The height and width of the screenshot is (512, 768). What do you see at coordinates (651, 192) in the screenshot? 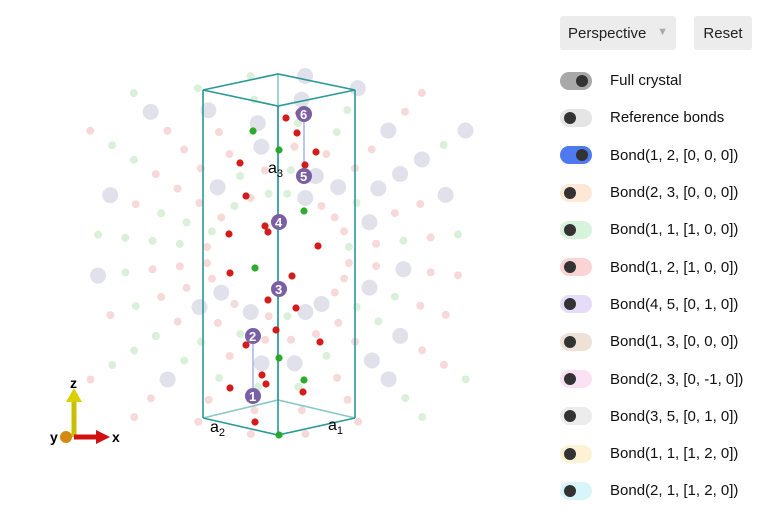
I see `toggle-row: Bond(2, 3, [0, 0, 0])` at bounding box center [651, 192].